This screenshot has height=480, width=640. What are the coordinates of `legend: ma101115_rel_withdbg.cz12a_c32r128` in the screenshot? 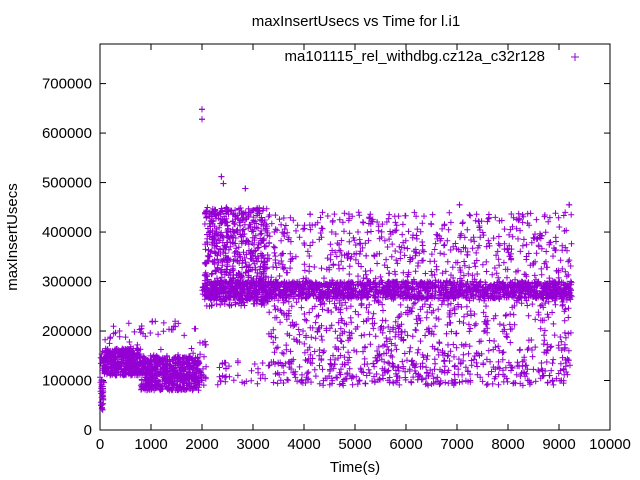 It's located at (432, 56).